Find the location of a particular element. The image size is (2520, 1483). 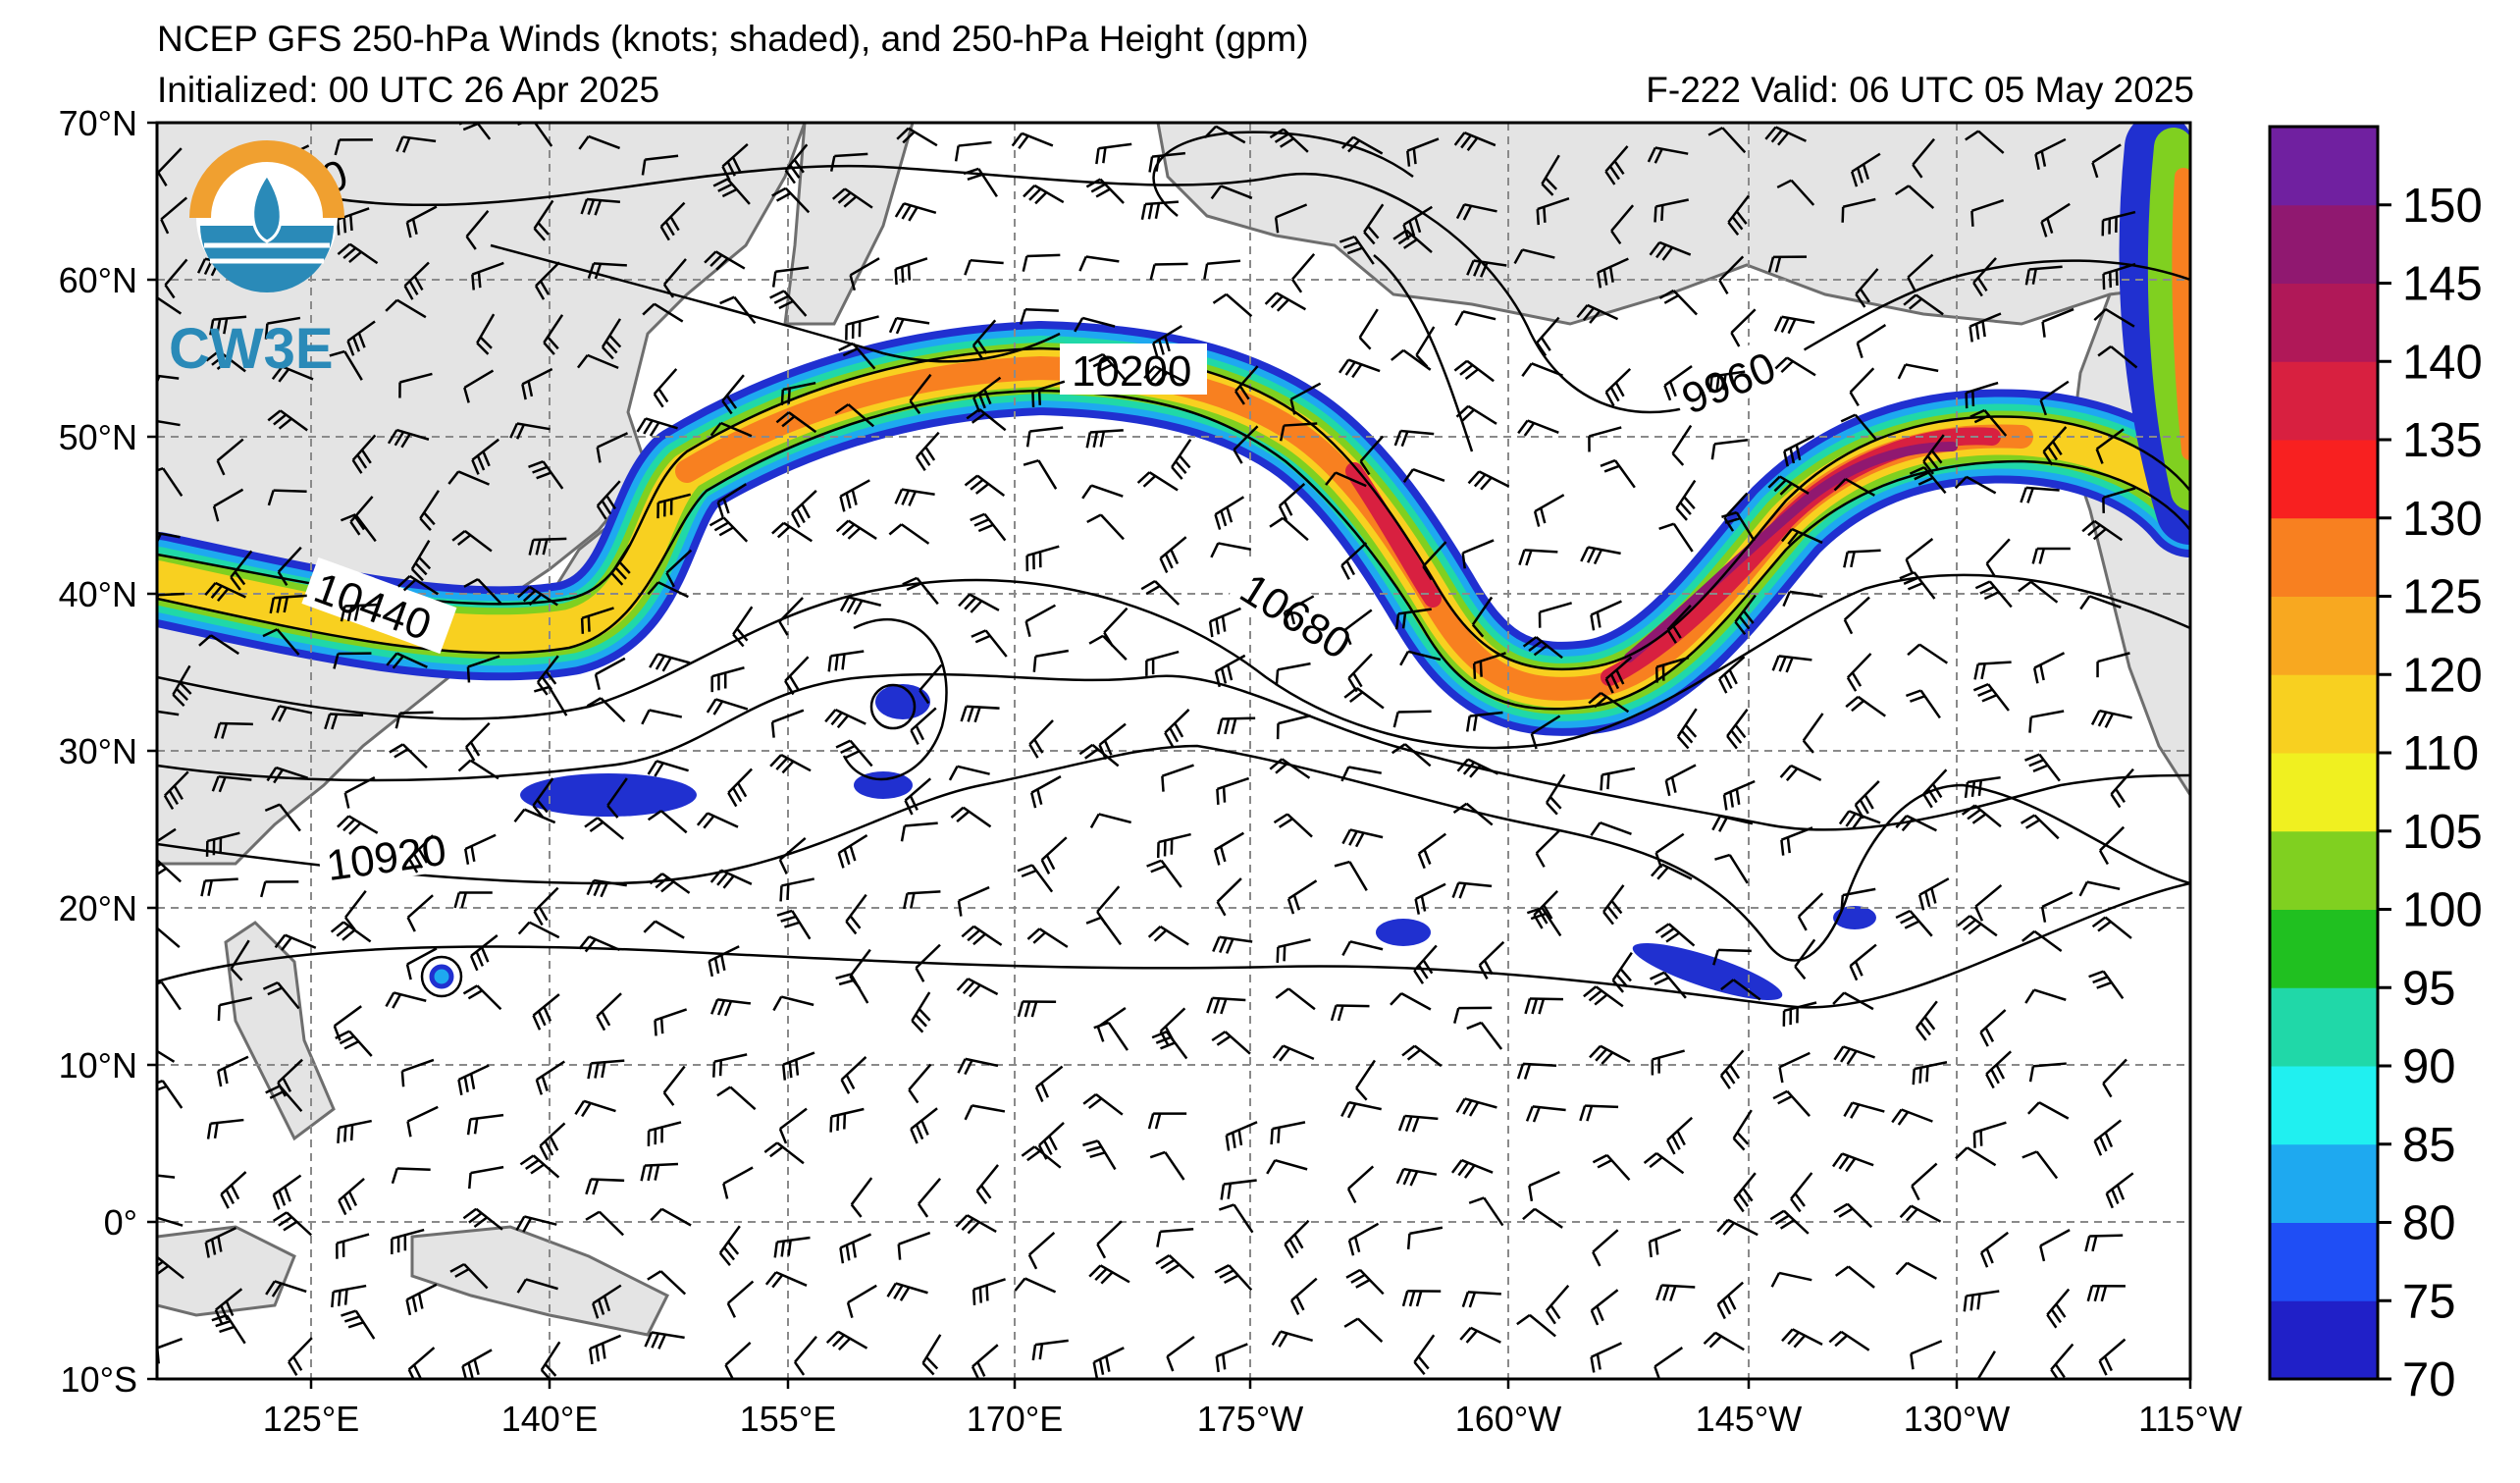

lat-label-10s: 10°S is located at coordinates (99, 1380).